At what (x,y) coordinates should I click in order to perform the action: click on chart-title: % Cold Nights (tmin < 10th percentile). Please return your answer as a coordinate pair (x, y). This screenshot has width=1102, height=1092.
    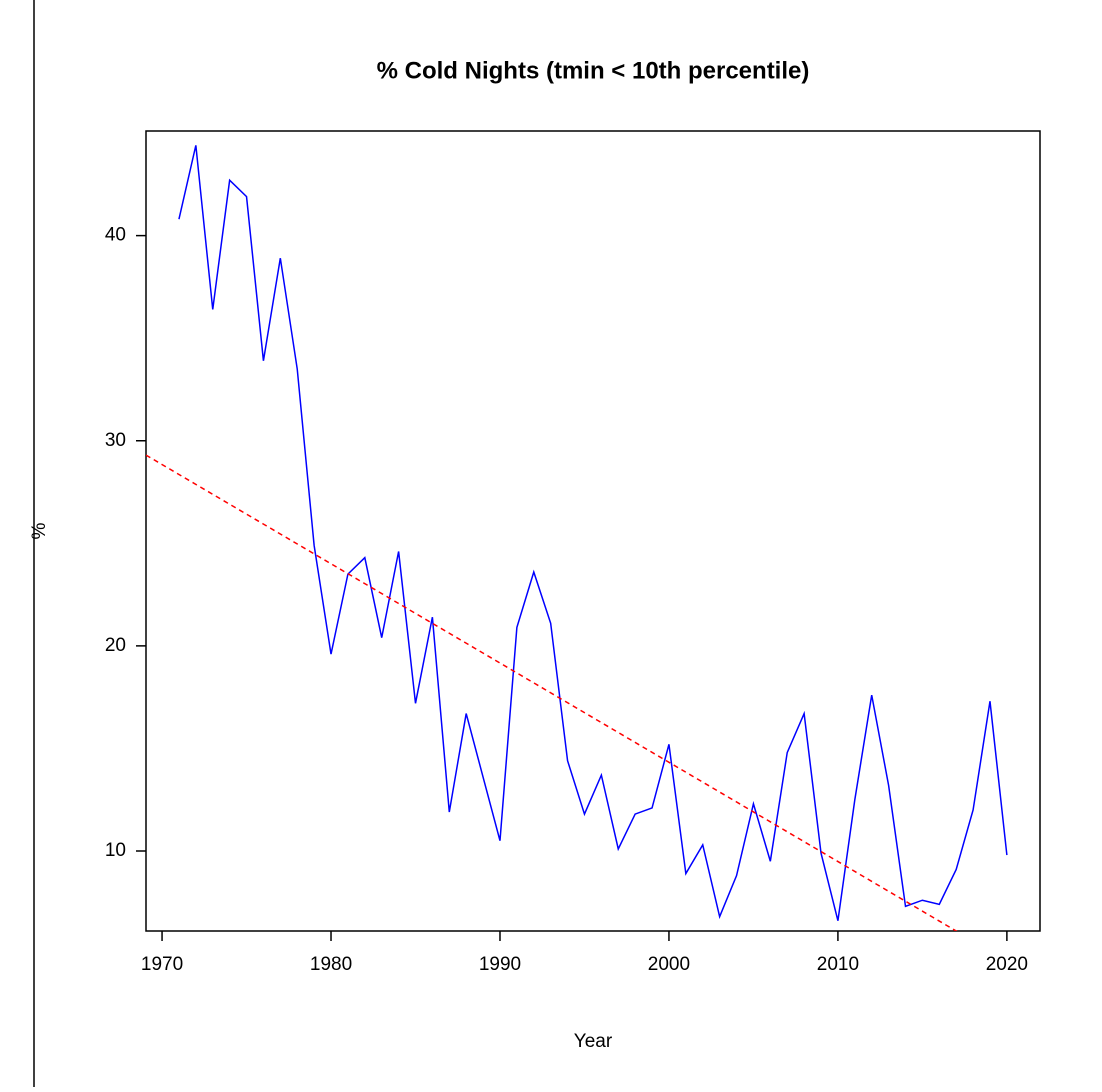
    Looking at the image, I should click on (593, 70).